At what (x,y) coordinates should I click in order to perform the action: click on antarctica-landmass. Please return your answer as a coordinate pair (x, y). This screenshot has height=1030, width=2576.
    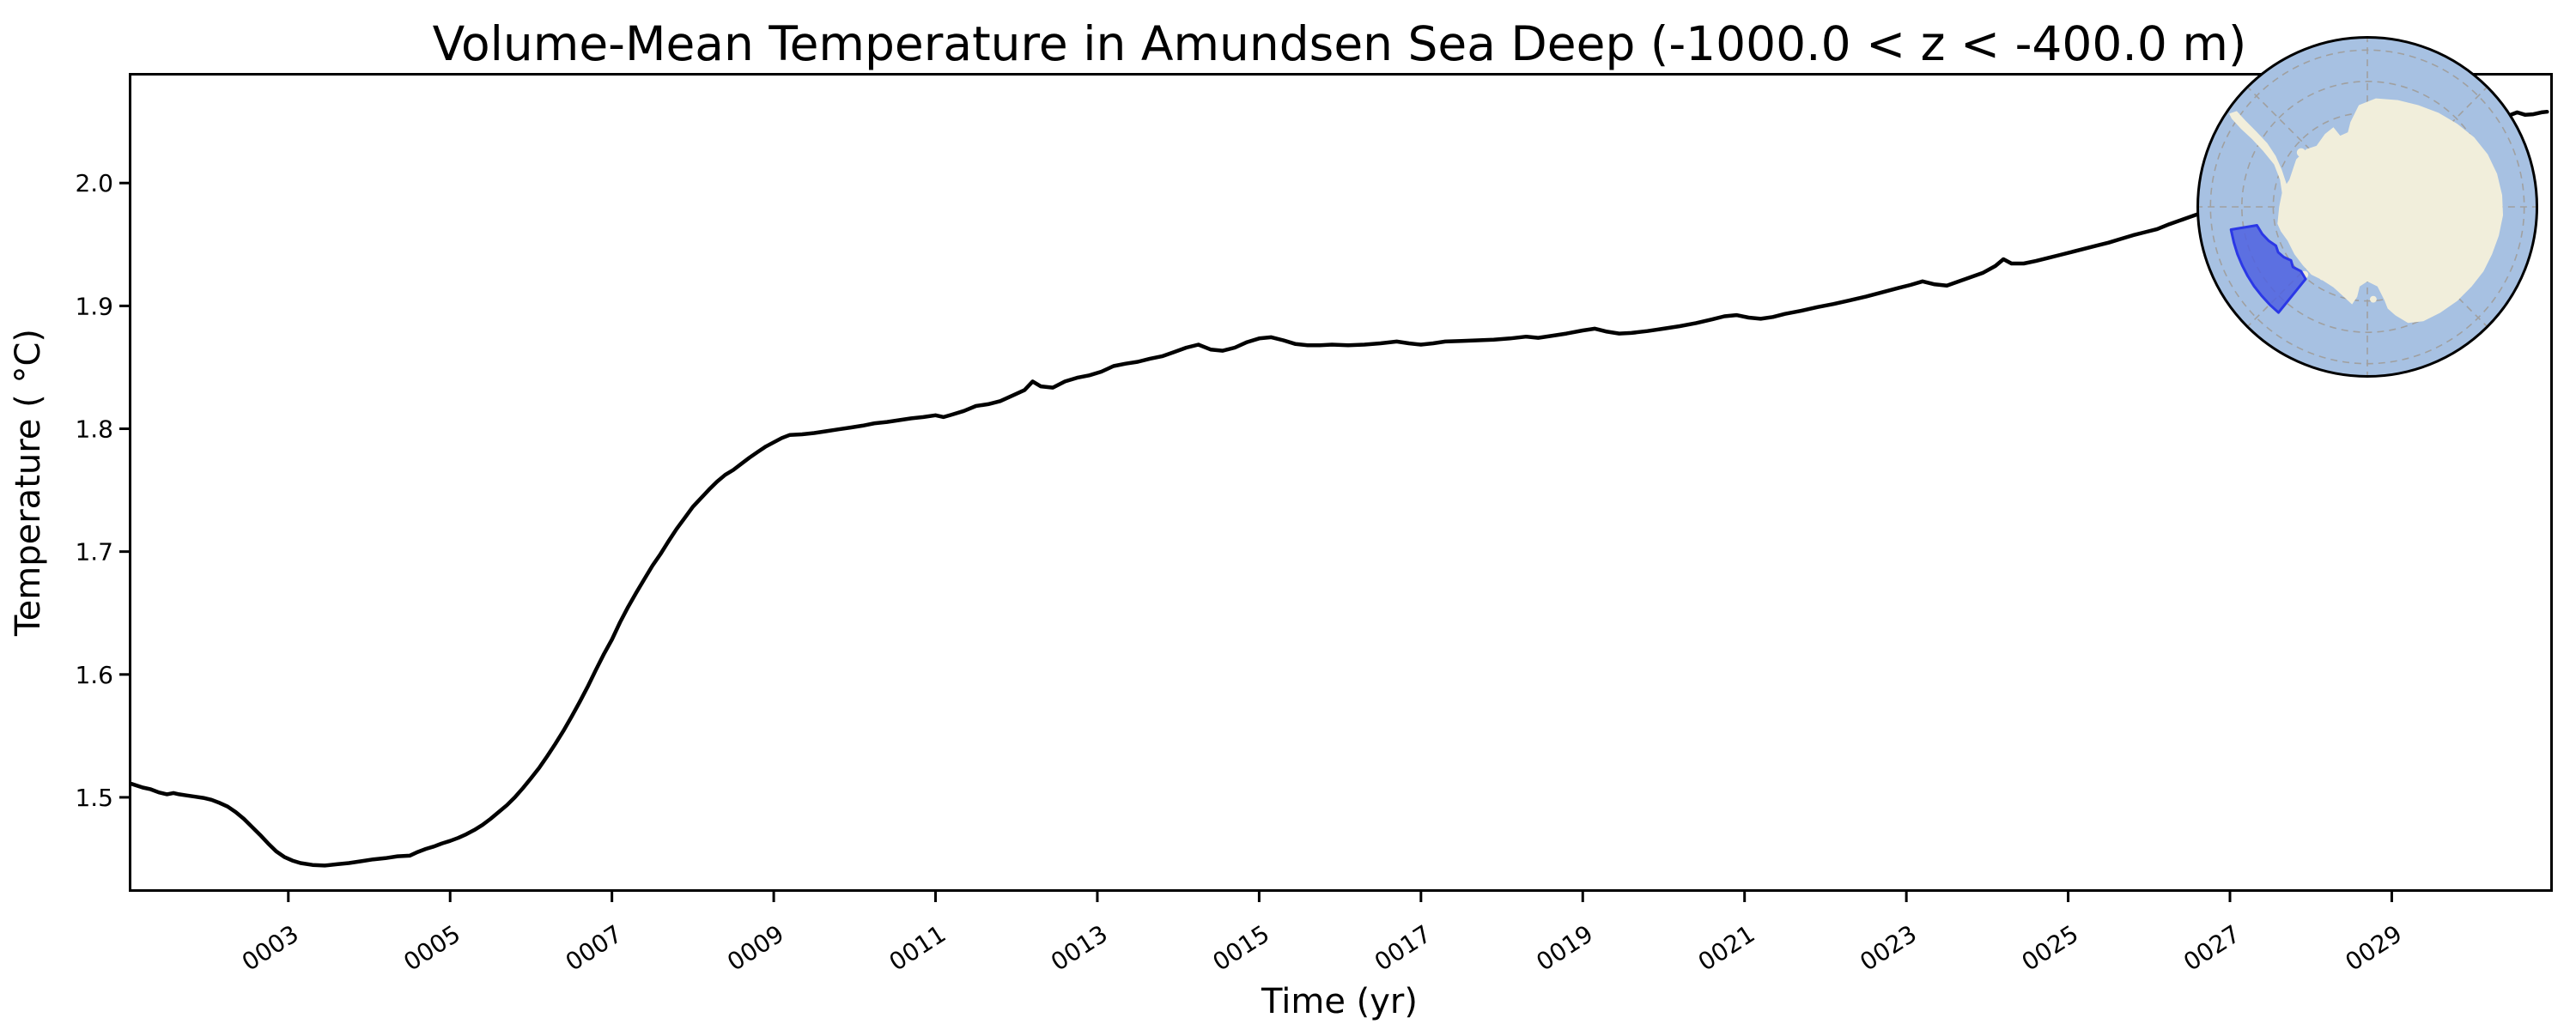
    Looking at the image, I should click on (2390, 211).